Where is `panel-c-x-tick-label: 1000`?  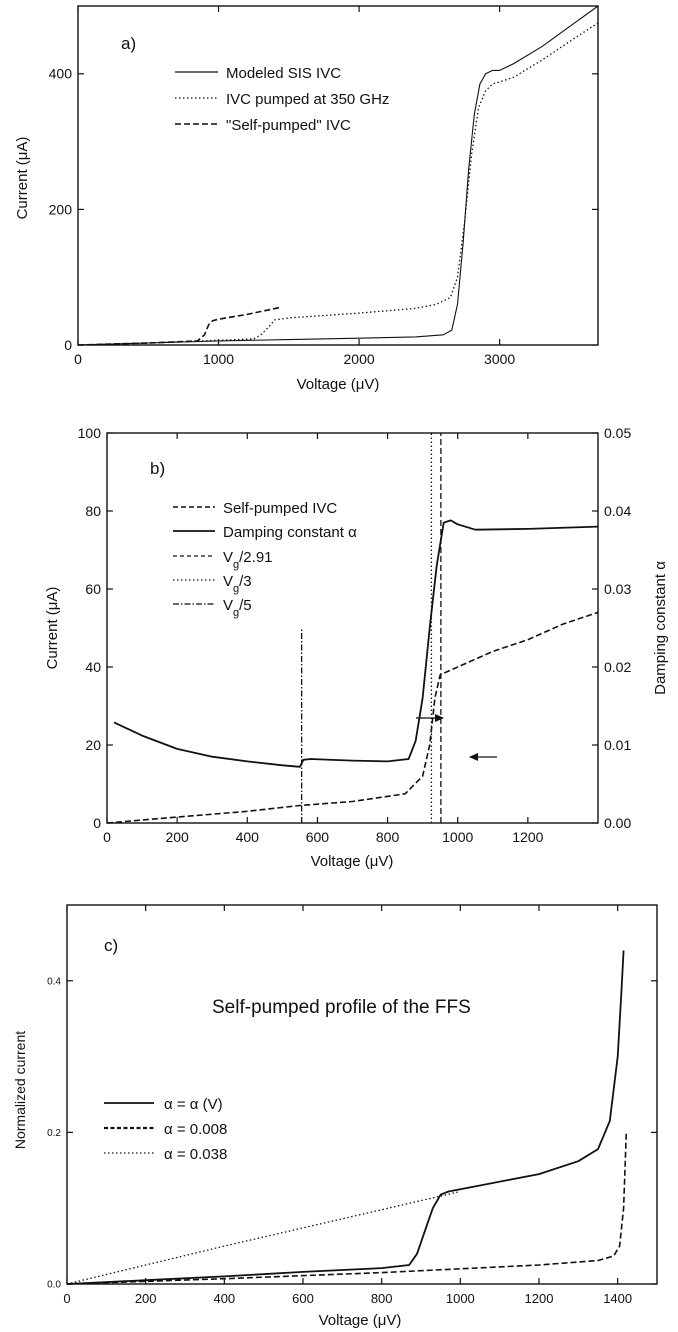 panel-c-x-tick-label: 1000 is located at coordinates (460, 1298).